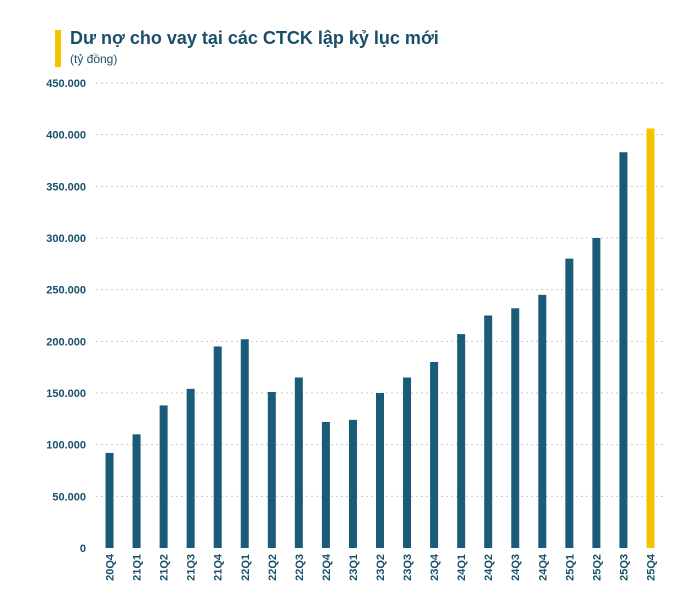 The height and width of the screenshot is (601, 677). What do you see at coordinates (136, 491) in the screenshot?
I see `bar-21Q1` at bounding box center [136, 491].